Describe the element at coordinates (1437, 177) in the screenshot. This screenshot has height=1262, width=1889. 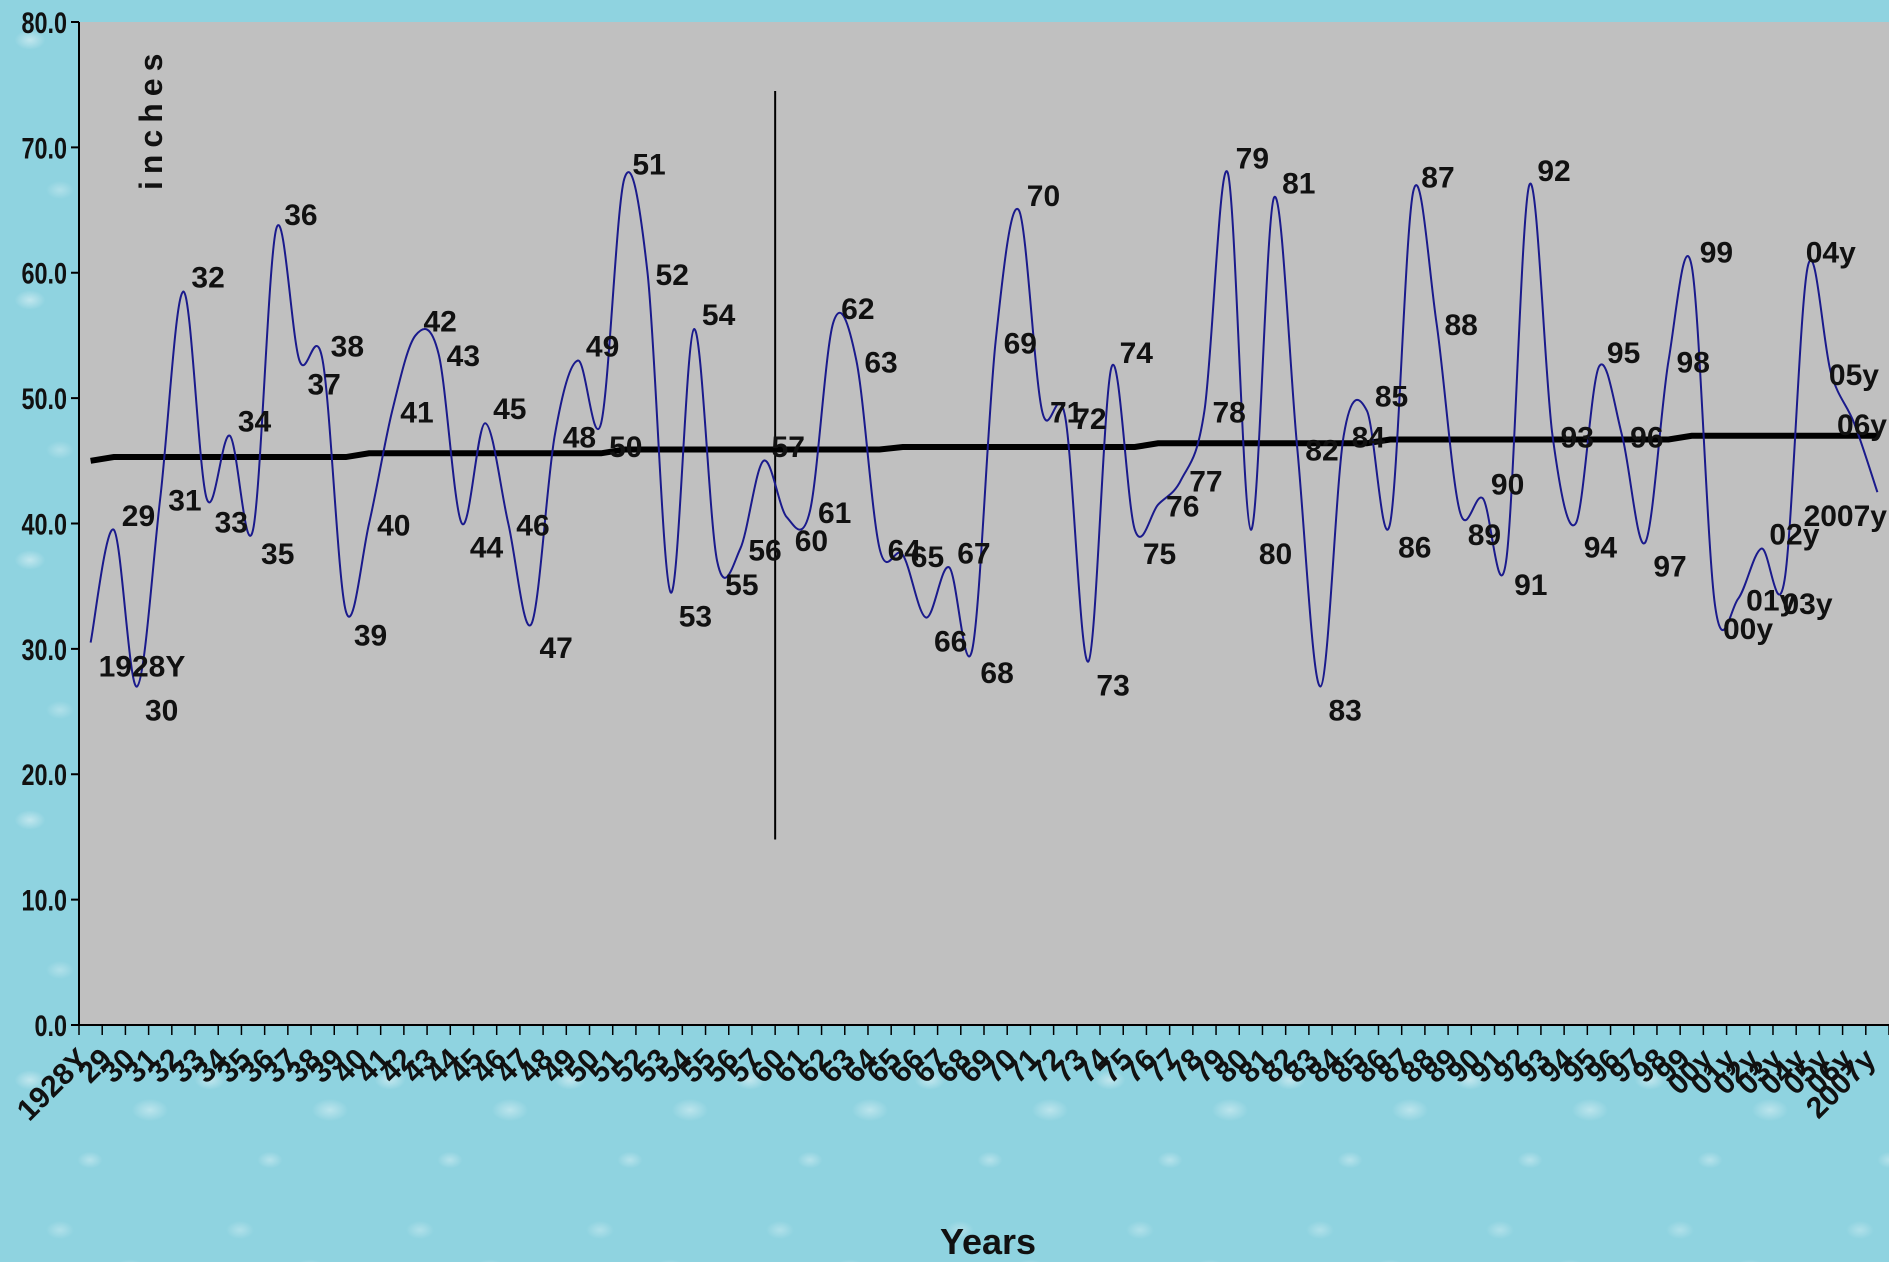
I see `point-label: 87` at that location.